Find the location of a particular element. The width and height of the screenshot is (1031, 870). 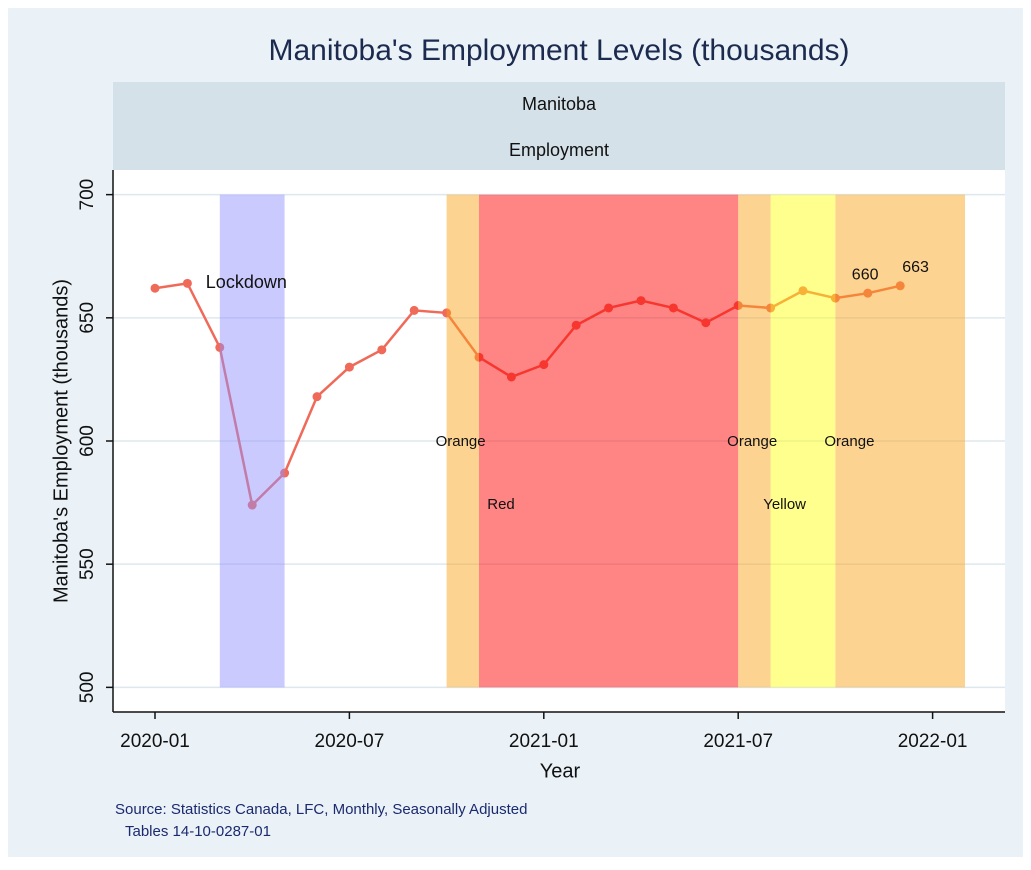

y-axis-label: Manitoba's Employment (thousands) is located at coordinates (61, 441).